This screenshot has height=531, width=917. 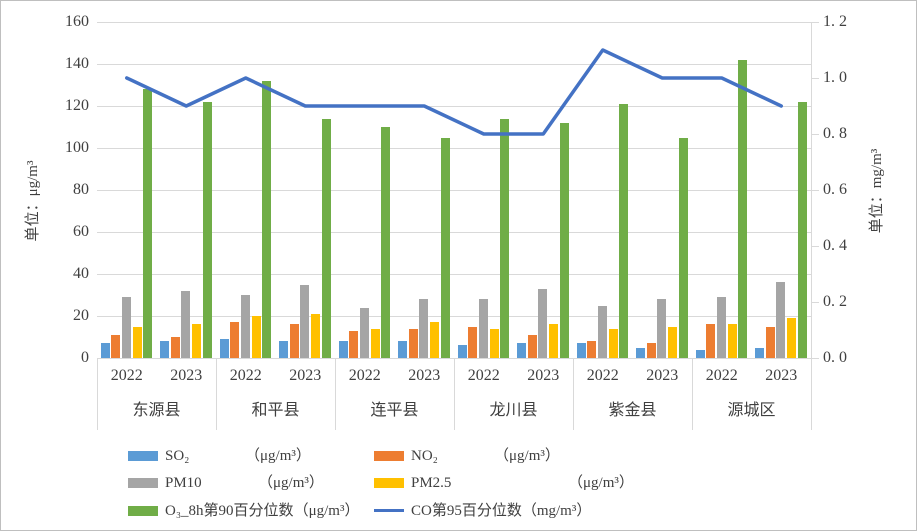 I want to click on legend-item-pm10: PM10 （μg/m³）, so click(x=226, y=482).